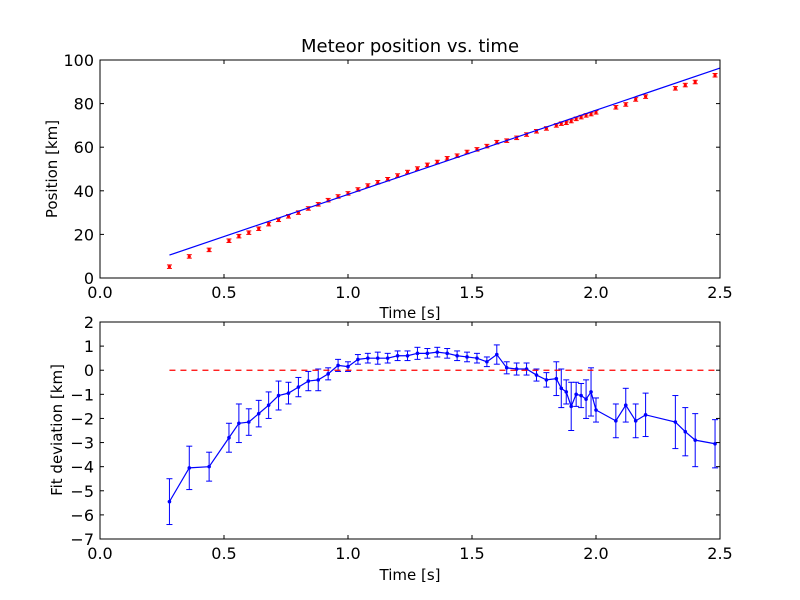 Image resolution: width=800 pixels, height=600 pixels. I want to click on deviation-x-tick-label: 0.5, so click(223, 553).